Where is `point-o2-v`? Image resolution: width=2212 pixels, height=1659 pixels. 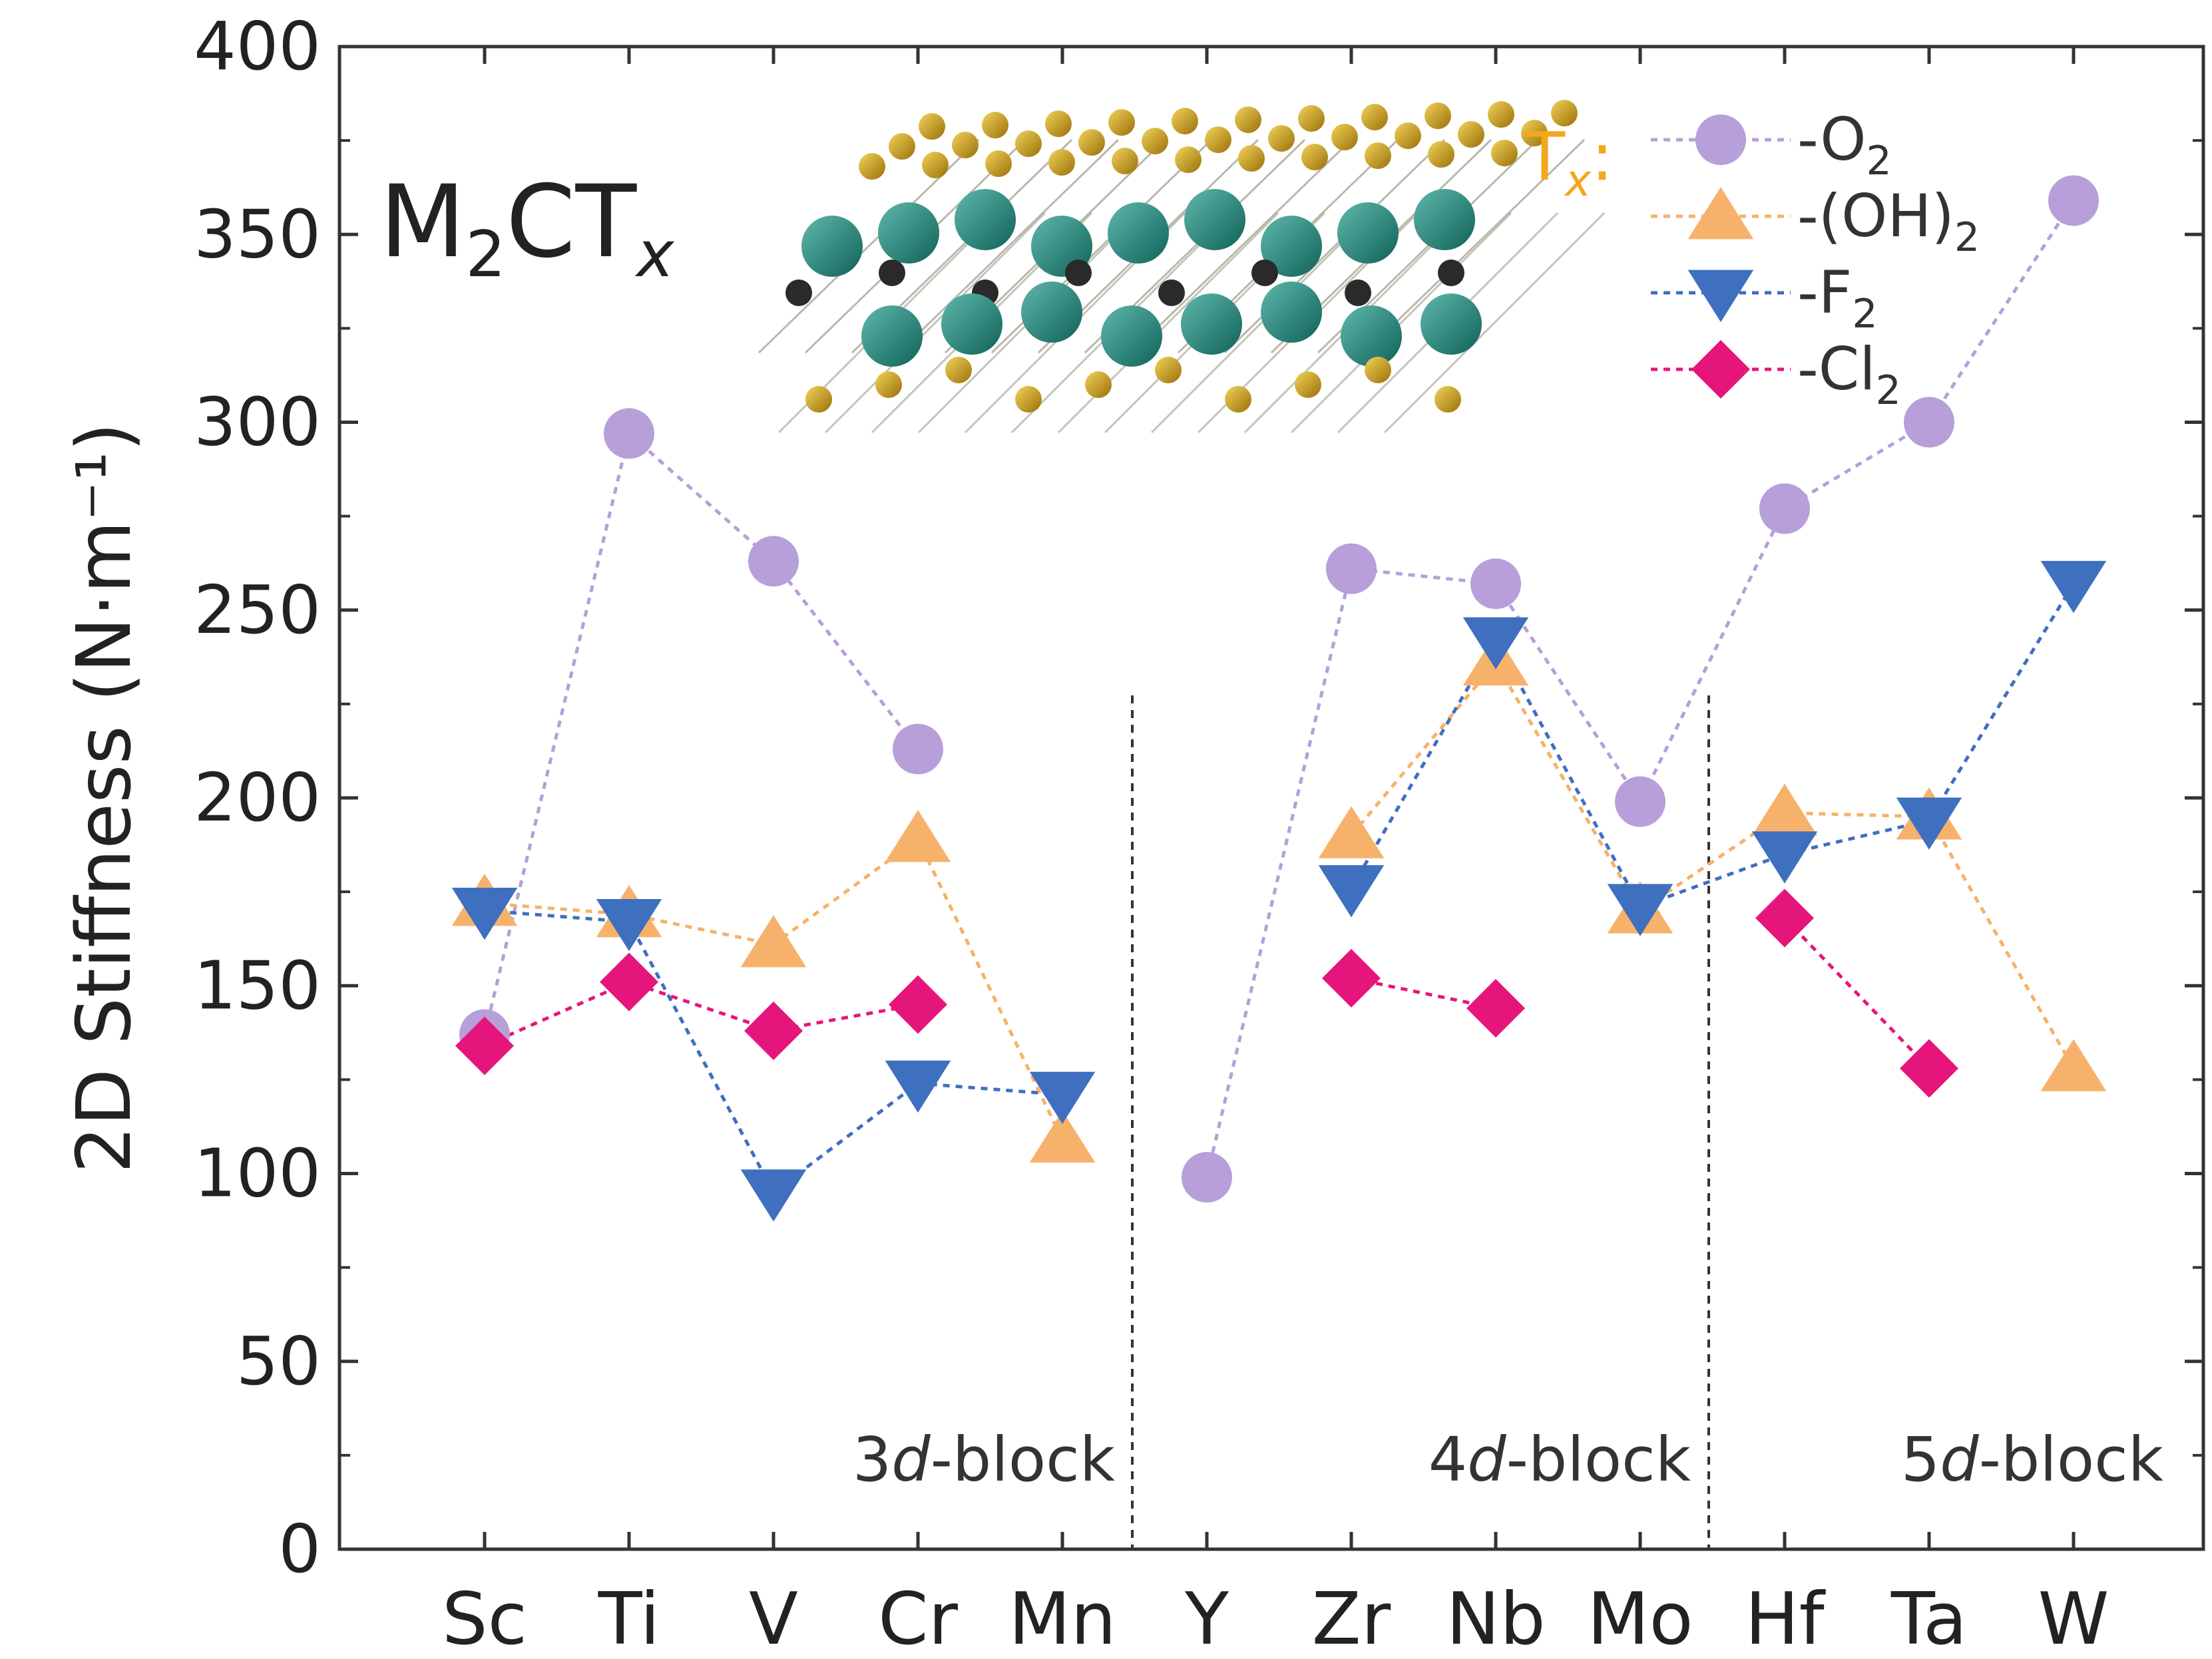
point-o2-v is located at coordinates (773, 561).